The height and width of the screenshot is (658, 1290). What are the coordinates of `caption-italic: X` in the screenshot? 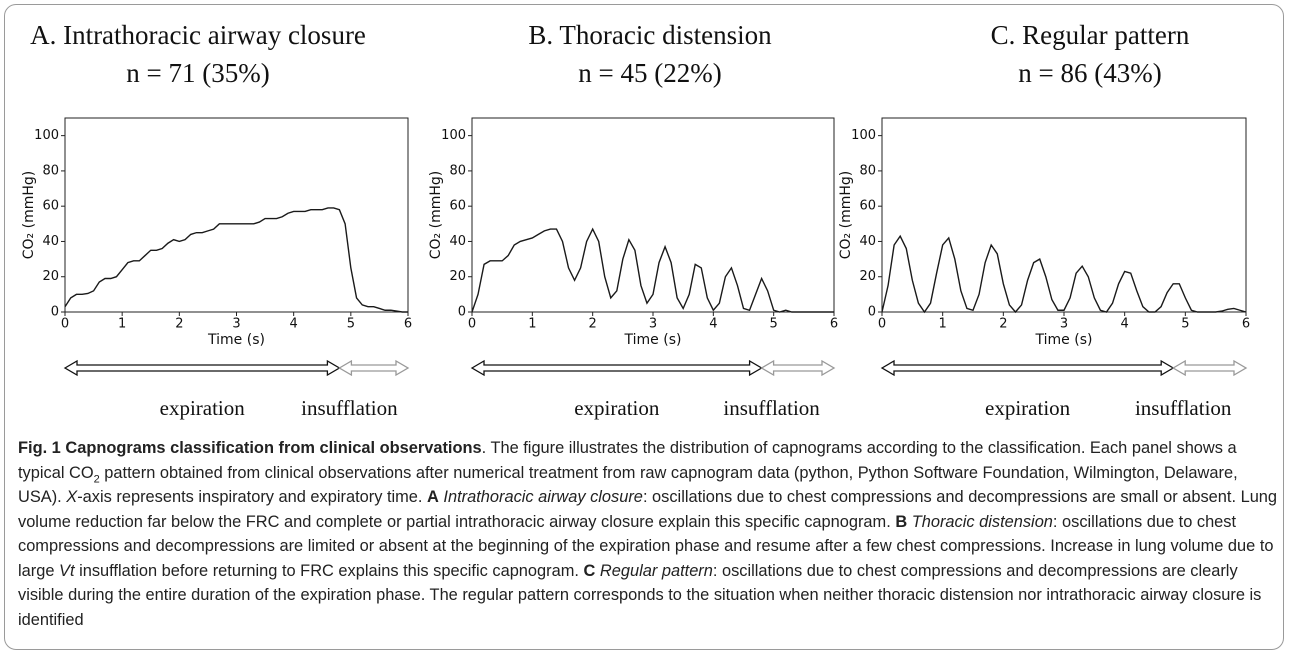 It's located at (72, 497).